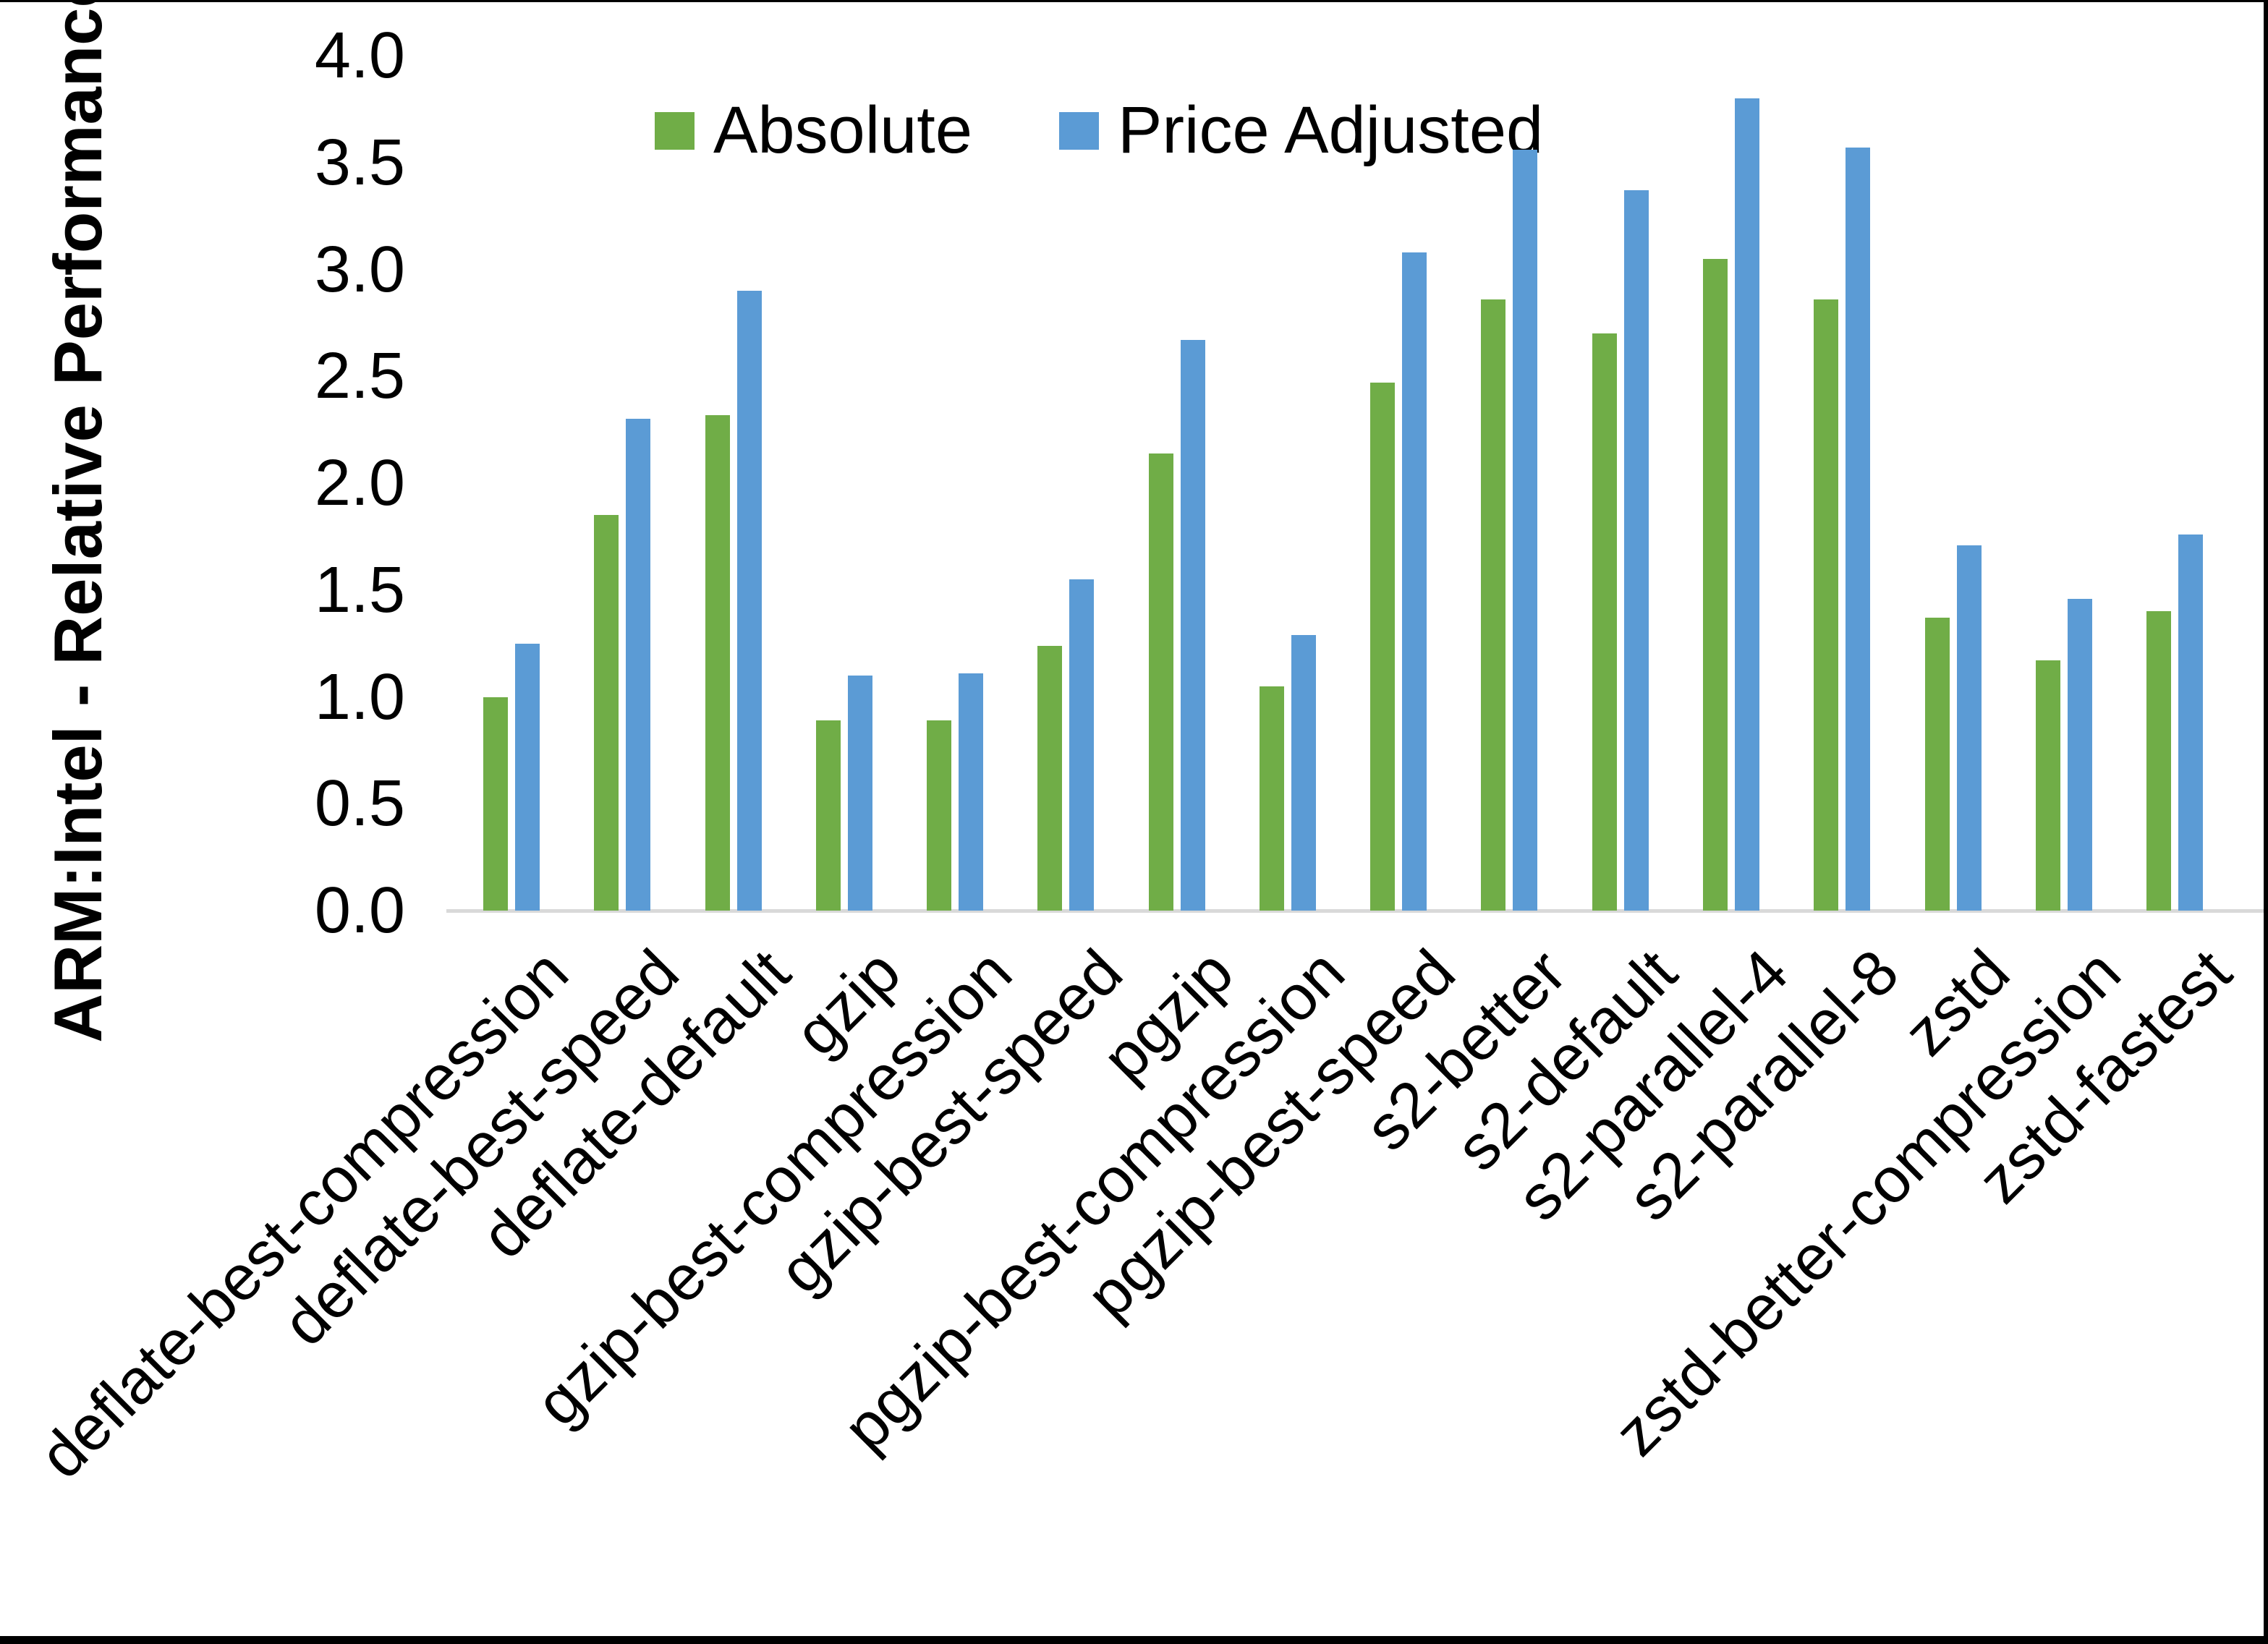 Image resolution: width=2268 pixels, height=1644 pixels. Describe the element at coordinates (359, 589) in the screenshot. I see `y-tick-label-1.5: 1.5` at that location.